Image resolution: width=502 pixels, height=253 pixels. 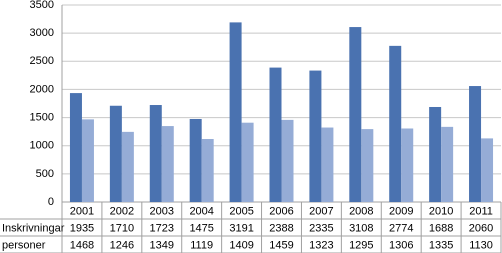 What do you see at coordinates (241, 228) in the screenshot?
I see `table-value: 3191` at bounding box center [241, 228].